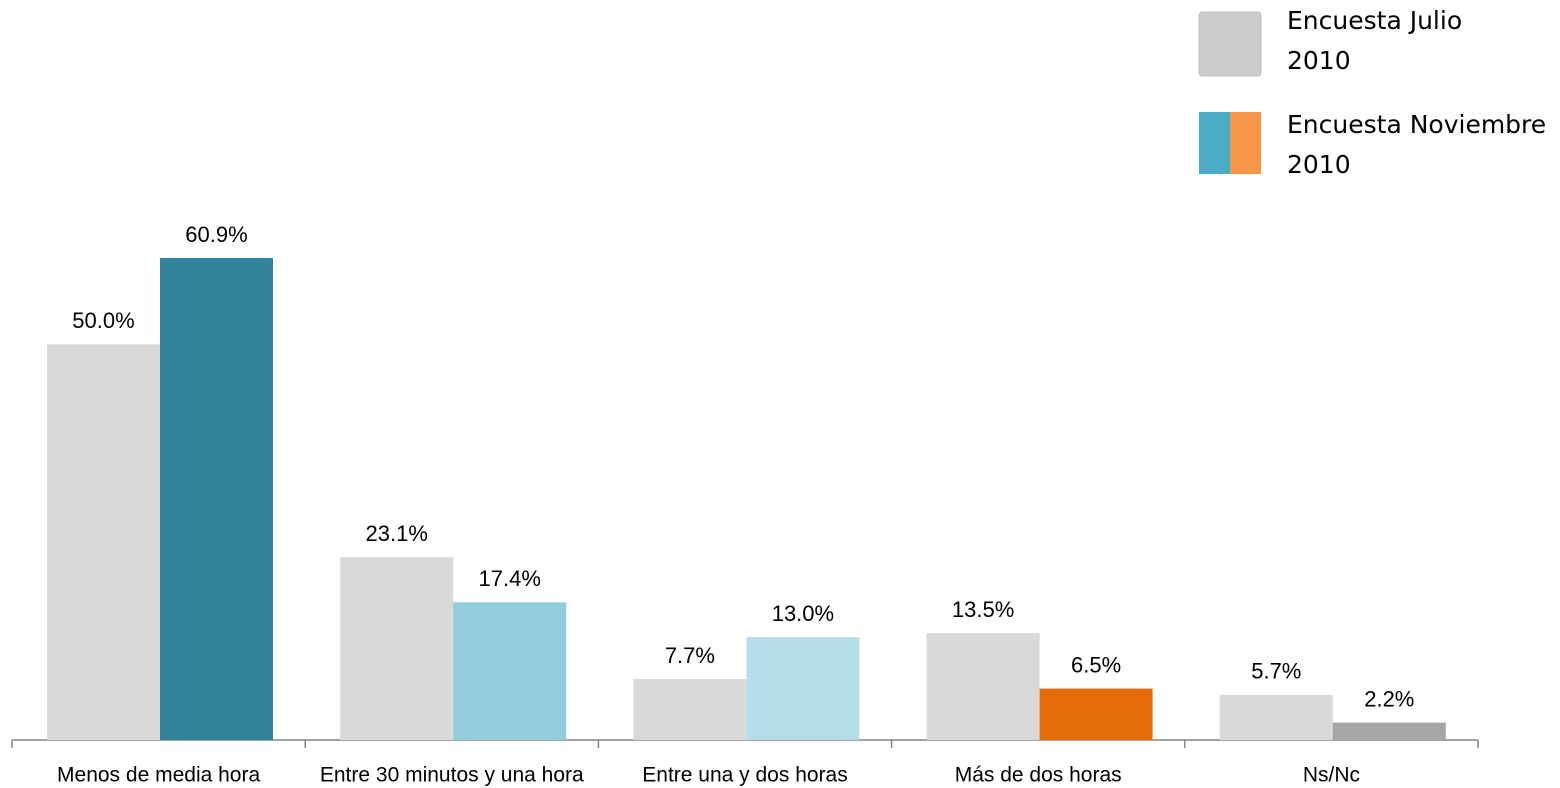  I want to click on x-tick-label: Menos de media hora, so click(158, 775).